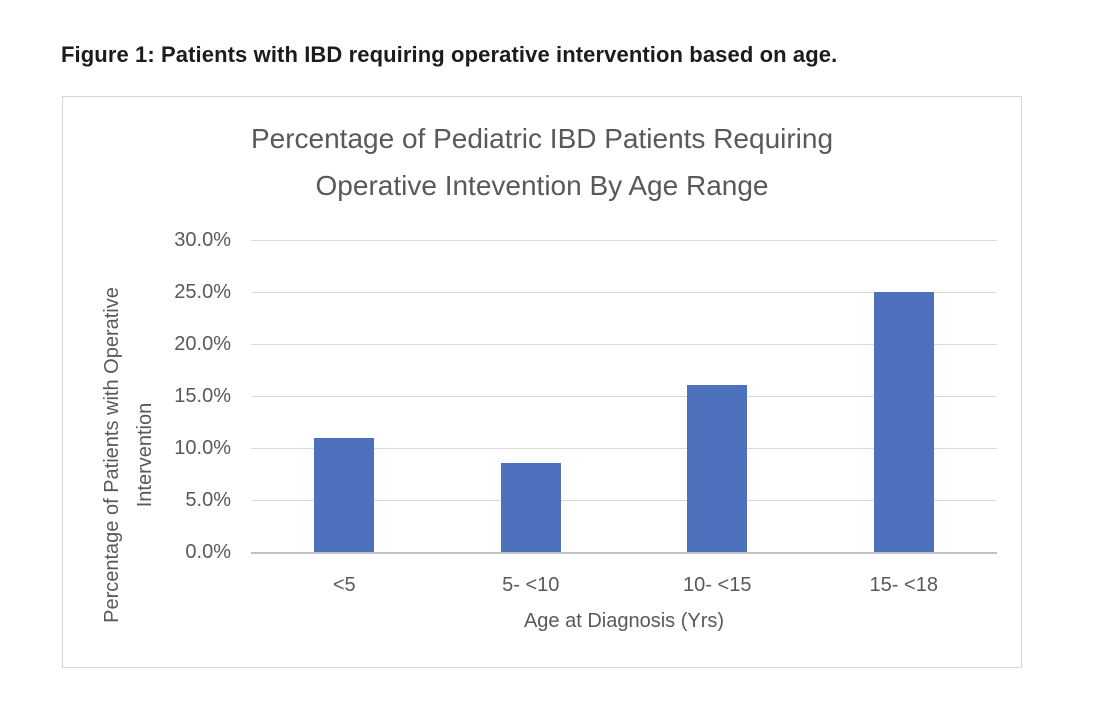  Describe the element at coordinates (202, 240) in the screenshot. I see `y-tick-label: 30.0%` at that location.